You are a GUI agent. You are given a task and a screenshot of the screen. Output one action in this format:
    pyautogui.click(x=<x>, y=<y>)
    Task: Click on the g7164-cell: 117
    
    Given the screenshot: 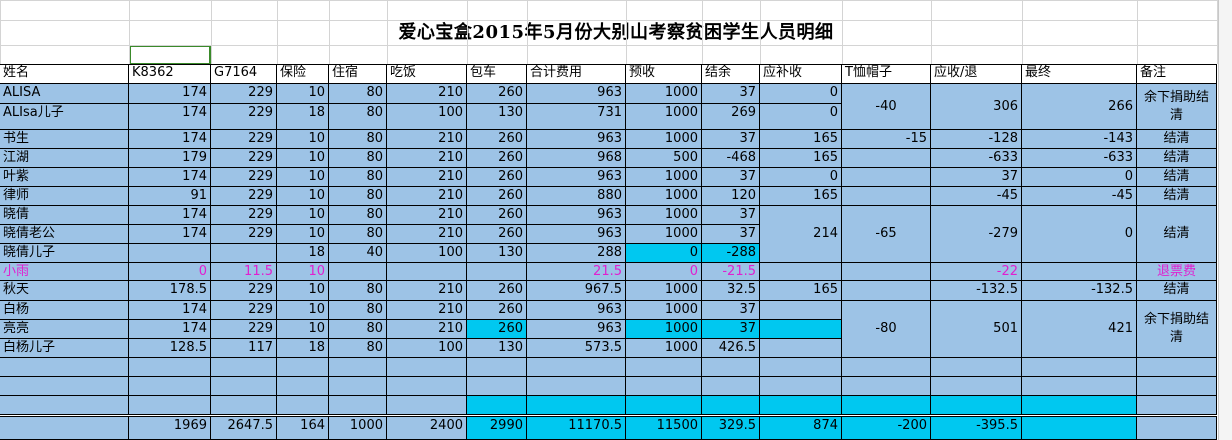 What is the action you would take?
    pyautogui.click(x=244, y=348)
    